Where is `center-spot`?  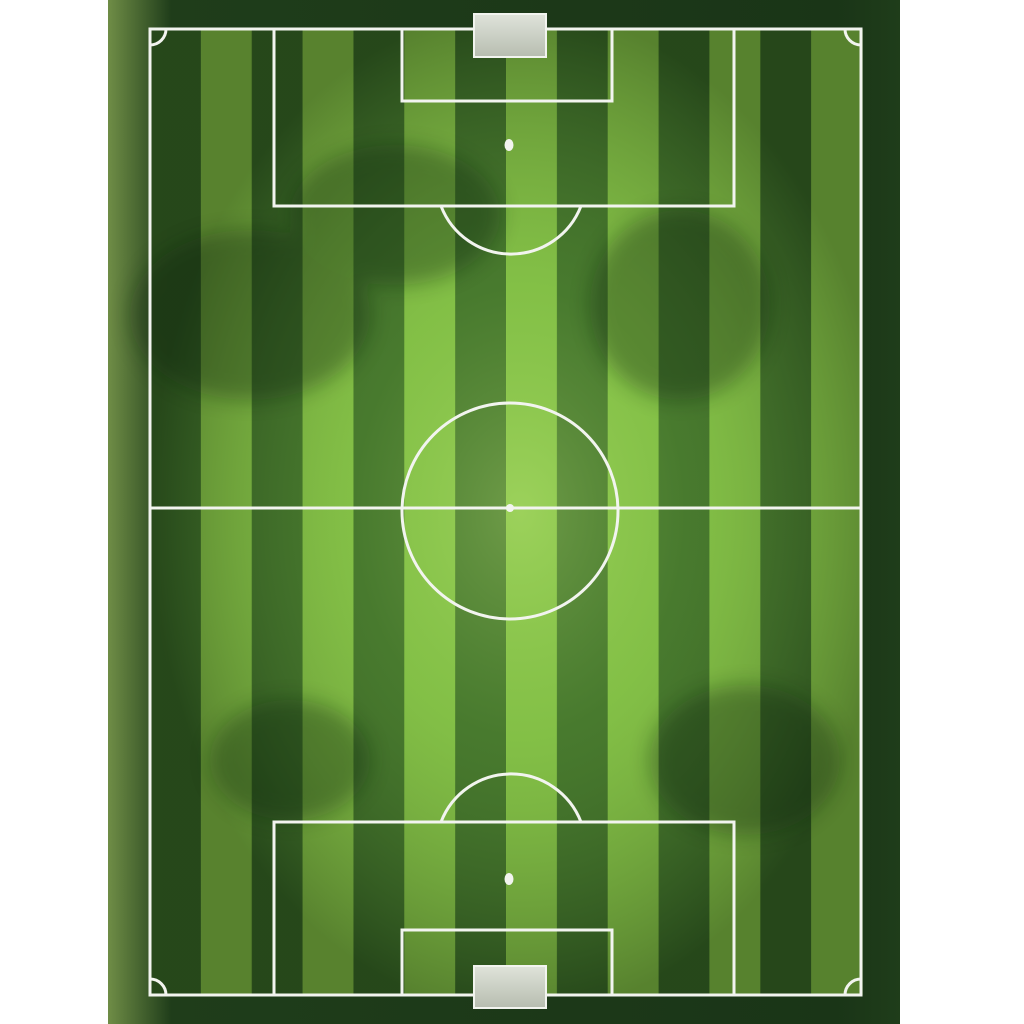
center-spot is located at coordinates (510, 508).